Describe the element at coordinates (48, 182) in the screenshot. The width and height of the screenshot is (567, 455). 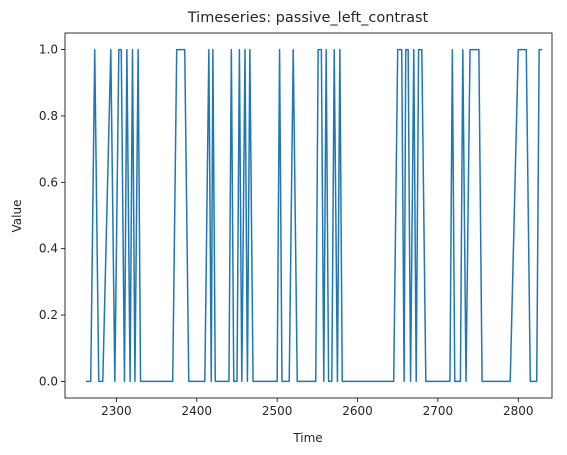
I see `y-tick-label: 0.6` at that location.